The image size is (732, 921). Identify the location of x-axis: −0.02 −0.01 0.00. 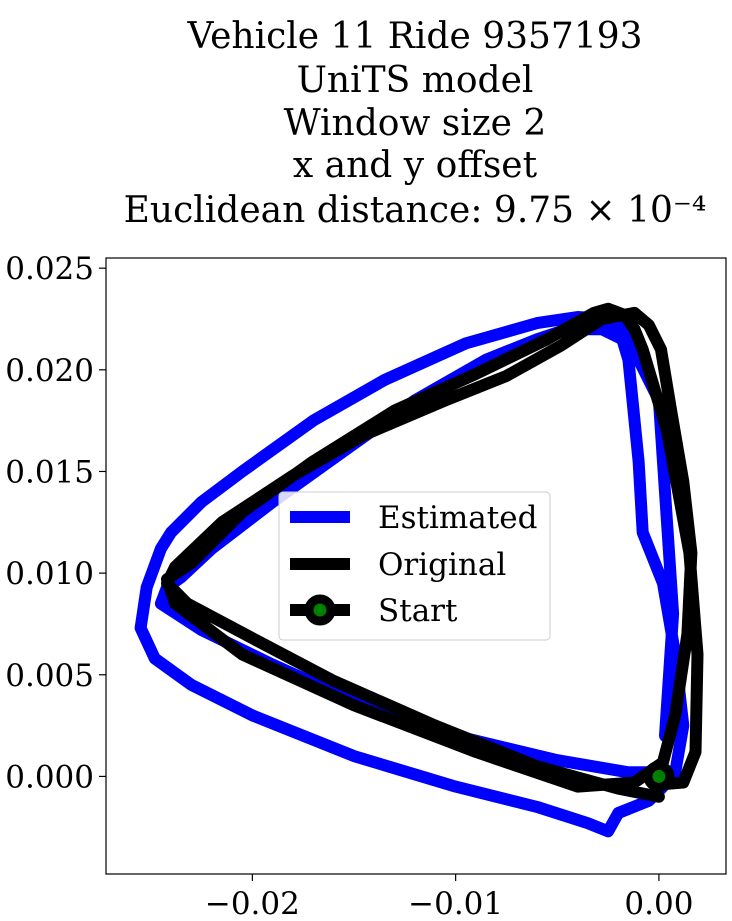
(449, 897).